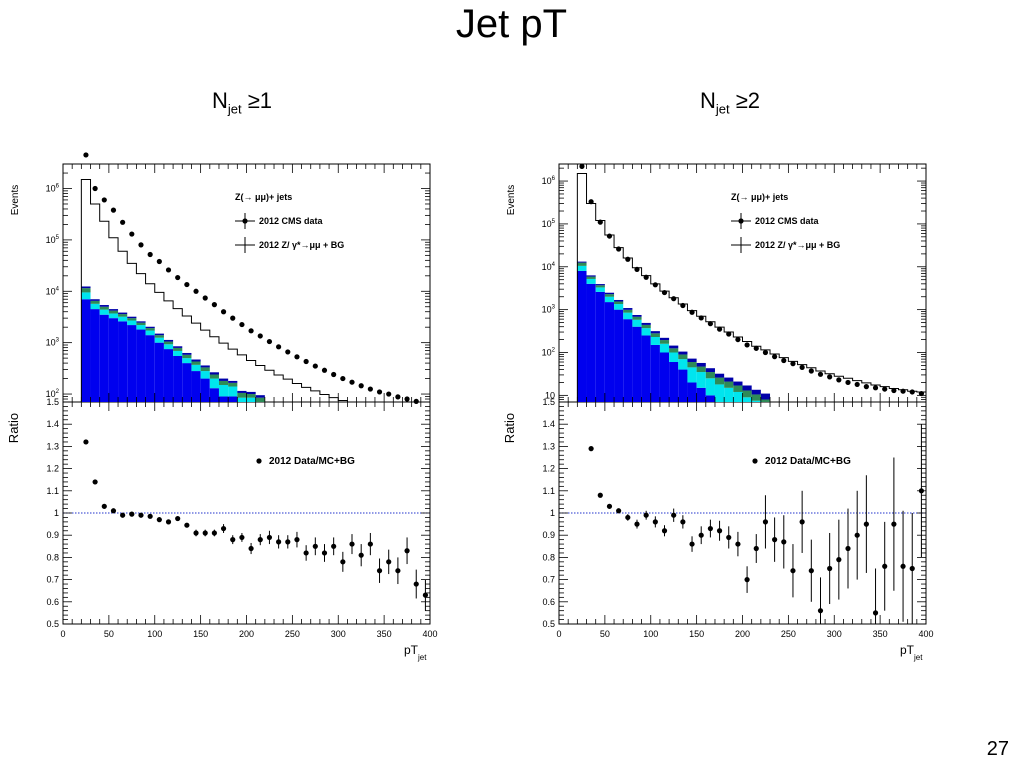 The image size is (1023, 767). I want to click on upper-y-tick-label: 102, so click(53, 394).